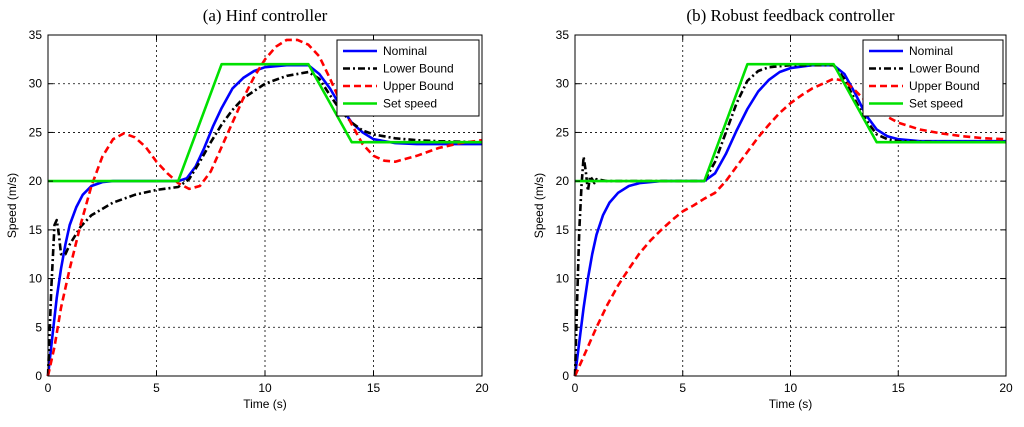 This screenshot has width=1024, height=427. What do you see at coordinates (265, 15) in the screenshot?
I see `chart-title: (a) Hinf controller` at bounding box center [265, 15].